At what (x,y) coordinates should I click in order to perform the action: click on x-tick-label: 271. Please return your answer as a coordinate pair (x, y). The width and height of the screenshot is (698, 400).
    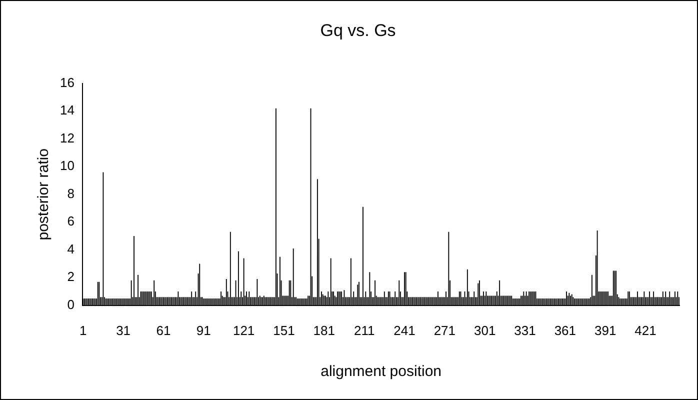
    Looking at the image, I should click on (445, 330).